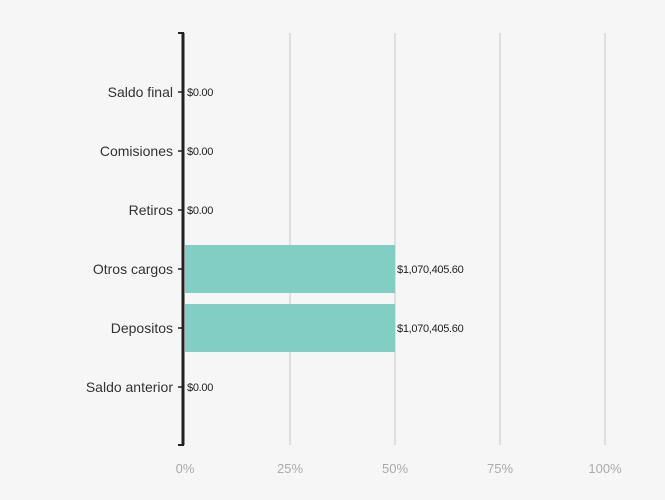 This screenshot has height=500, width=665. I want to click on category-label: Depositos, so click(142, 328).